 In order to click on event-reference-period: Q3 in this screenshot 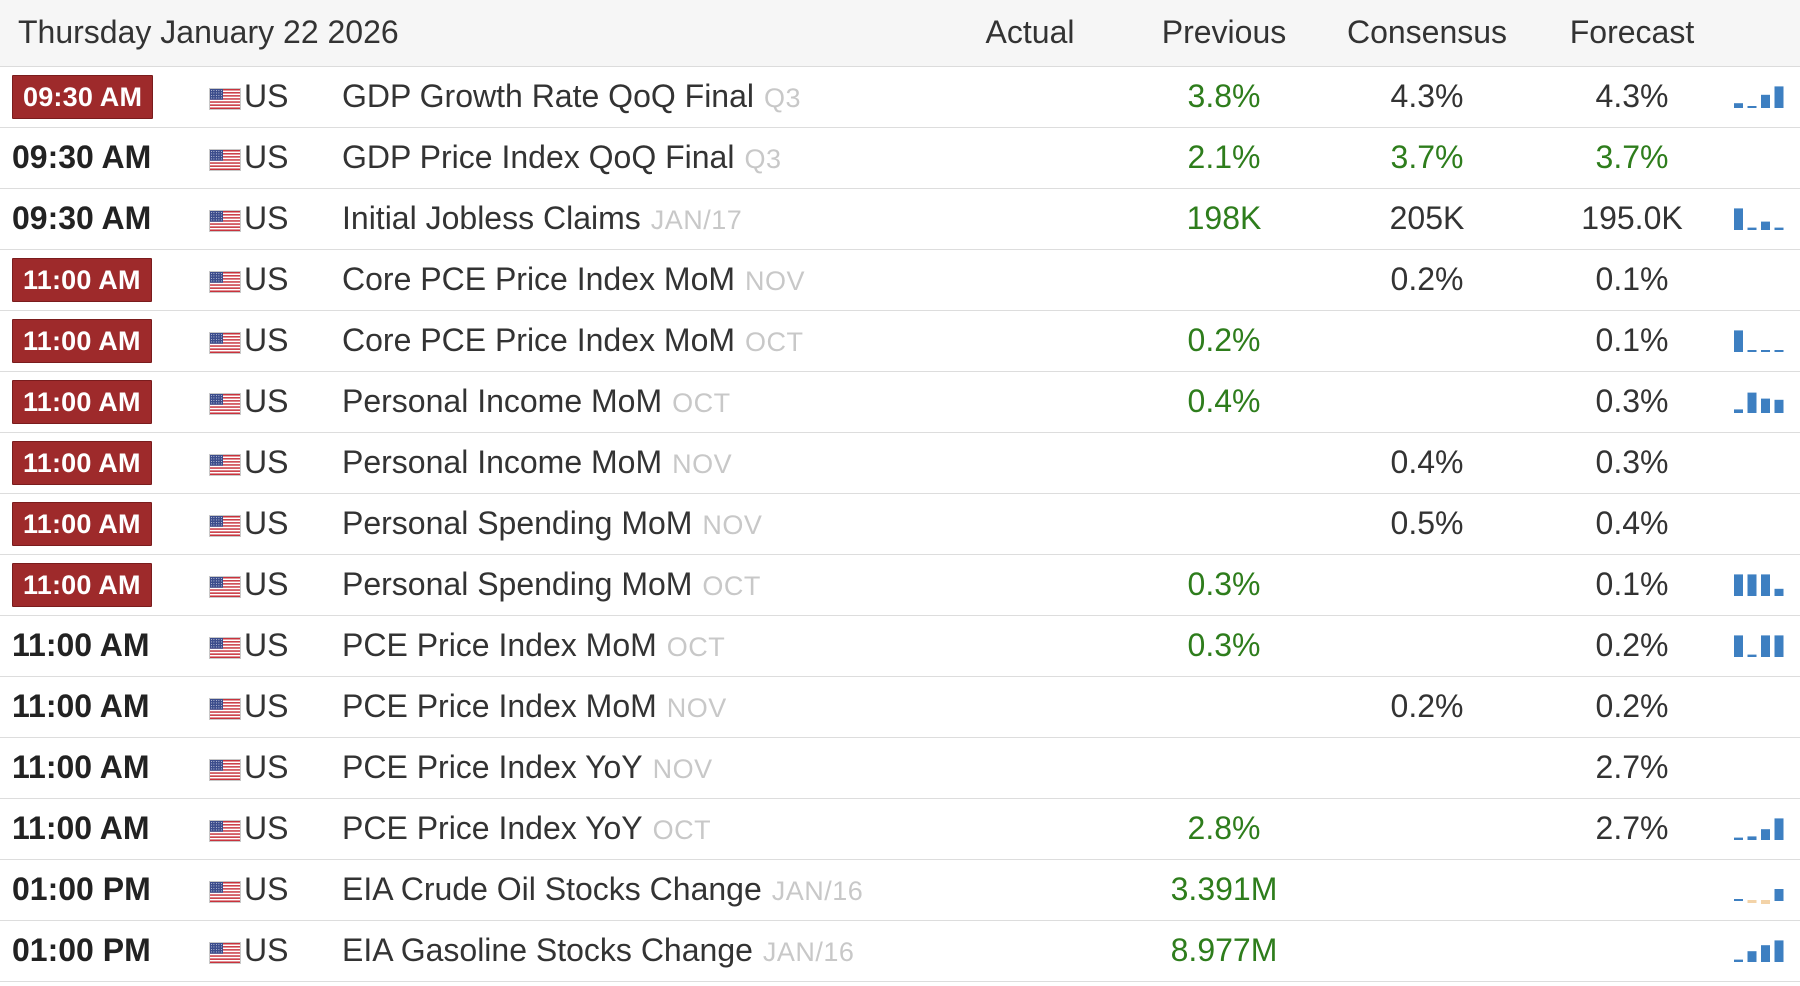, I will do `click(763, 159)`.